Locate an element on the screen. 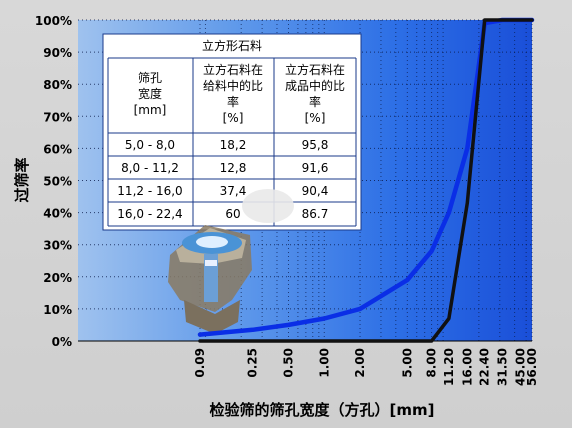  y-tick-label: 40% is located at coordinates (57, 214).